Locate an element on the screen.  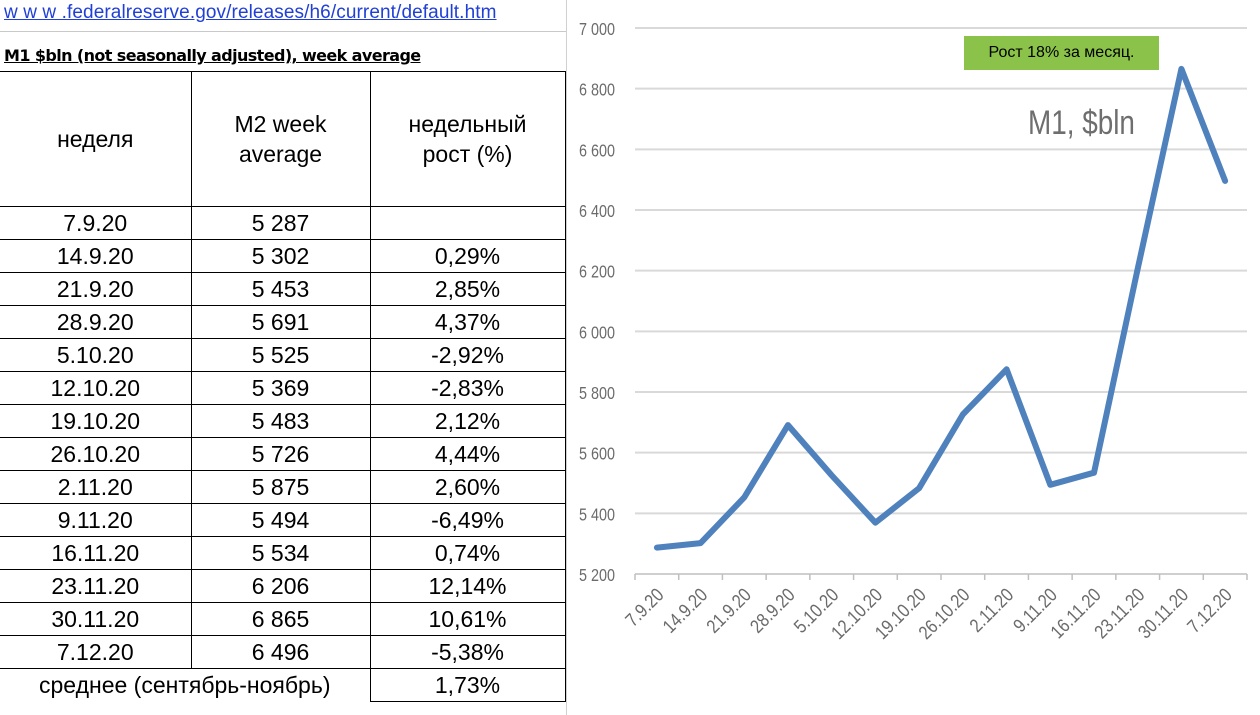
cell-average: 5 534 is located at coordinates (280, 553).